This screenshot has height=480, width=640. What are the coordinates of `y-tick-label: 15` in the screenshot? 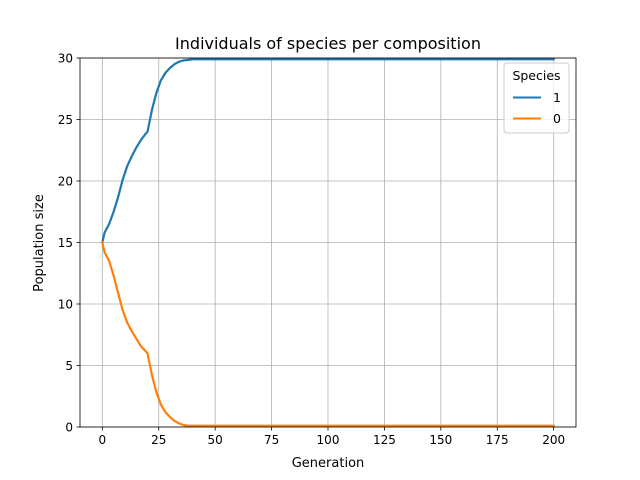 It's located at (65, 243).